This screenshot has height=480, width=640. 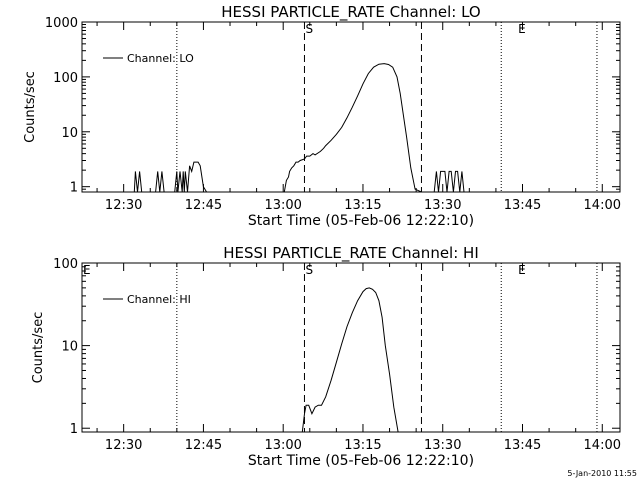 I want to click on chart-title: HESSI PARTICLE_RATE Channel: LO, so click(x=350, y=12).